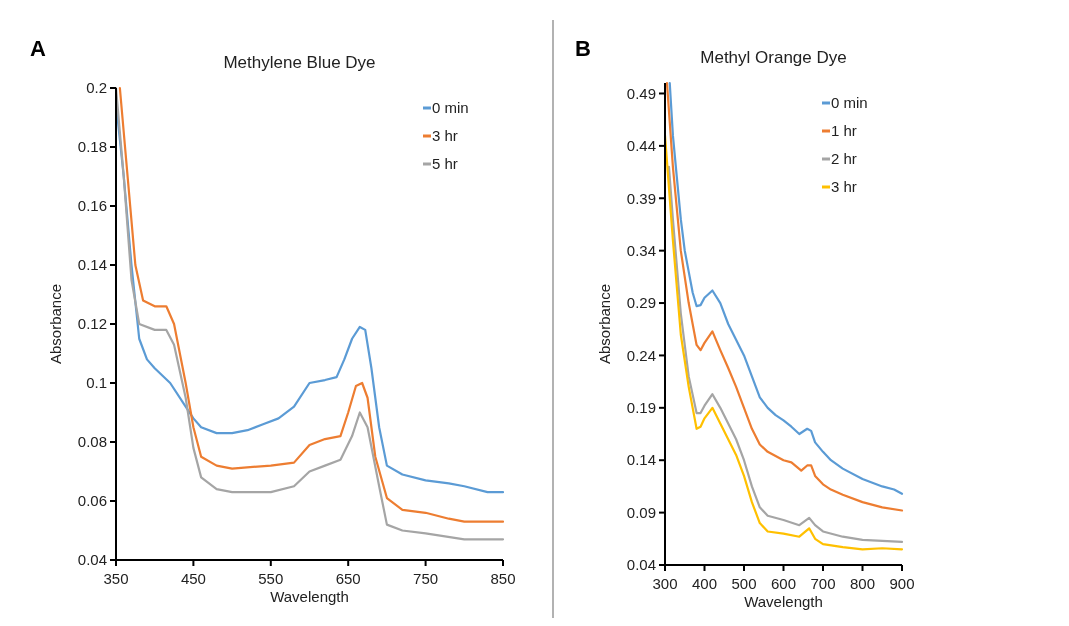  Describe the element at coordinates (783, 583) in the screenshot. I see `x-tick-label: 600` at that location.